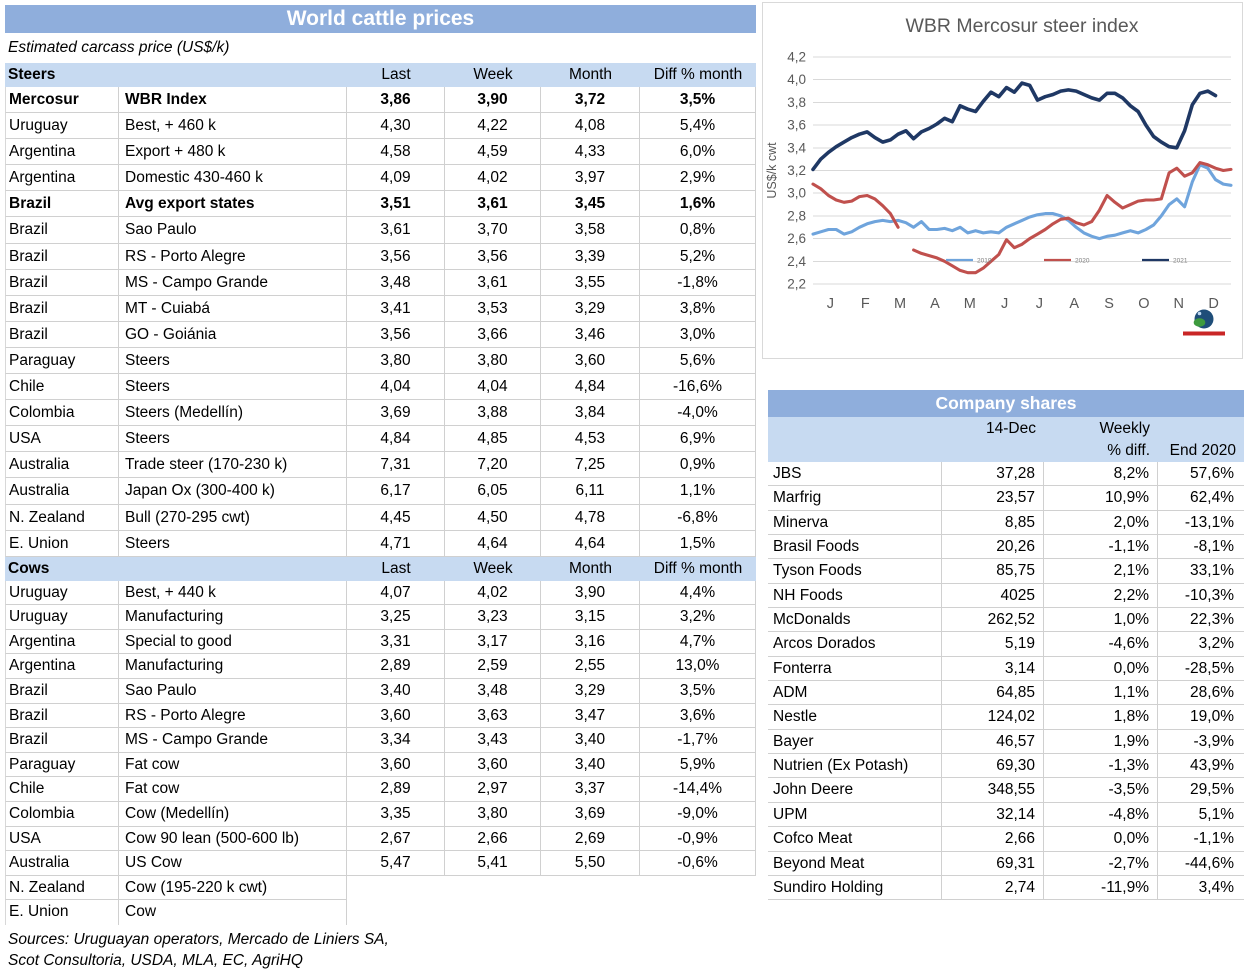 The width and height of the screenshot is (1244, 974). What do you see at coordinates (62, 126) in the screenshot?
I see `cell-country: Uruguay` at bounding box center [62, 126].